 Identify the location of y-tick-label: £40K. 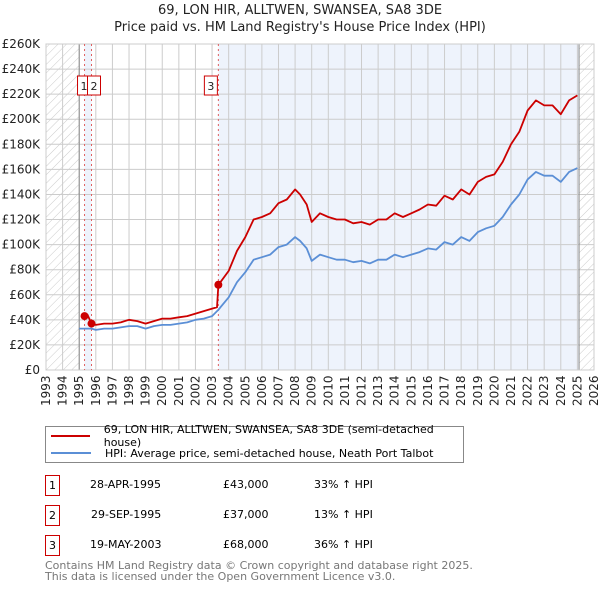
(25, 320).